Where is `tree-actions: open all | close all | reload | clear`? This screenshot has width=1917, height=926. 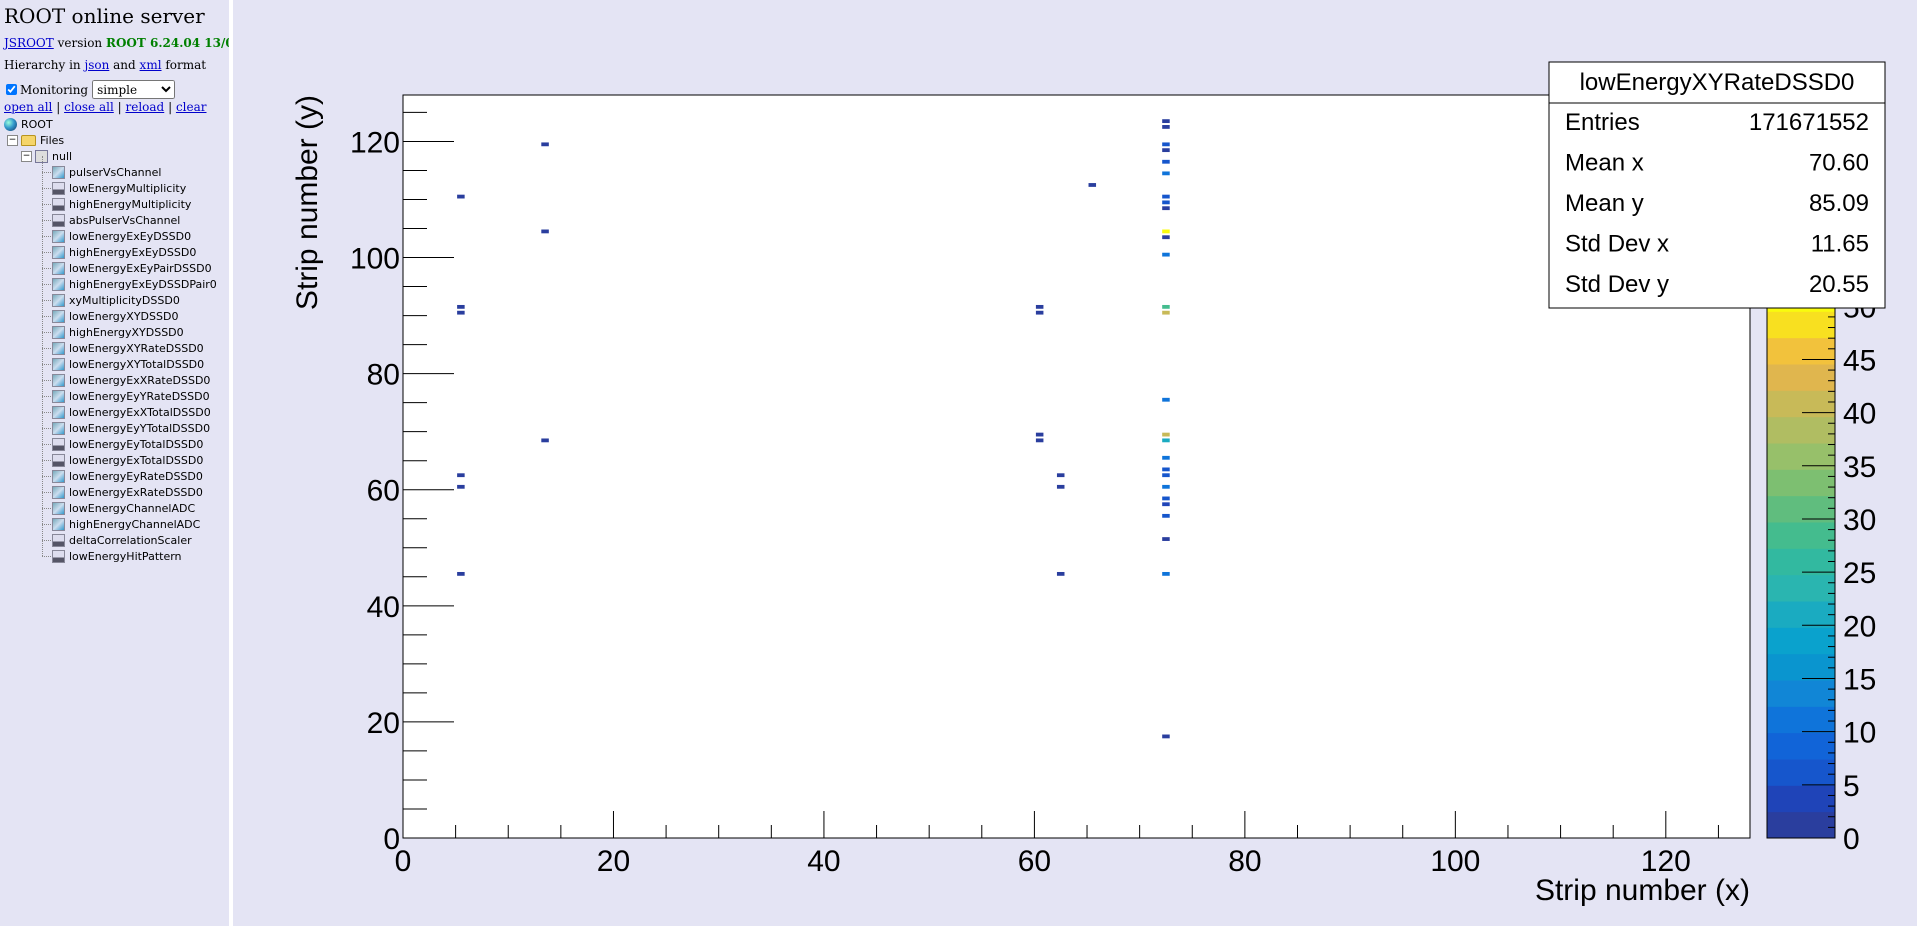
tree-actions: open all | close all | reload | clear is located at coordinates (105, 107).